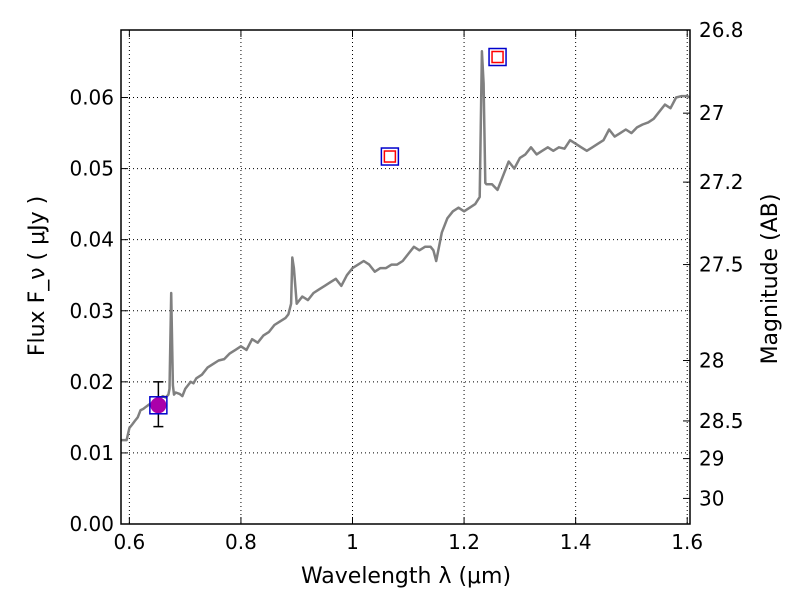 The width and height of the screenshot is (800, 604). What do you see at coordinates (721, 182) in the screenshot?
I see `right-tick-label: 27.2` at bounding box center [721, 182].